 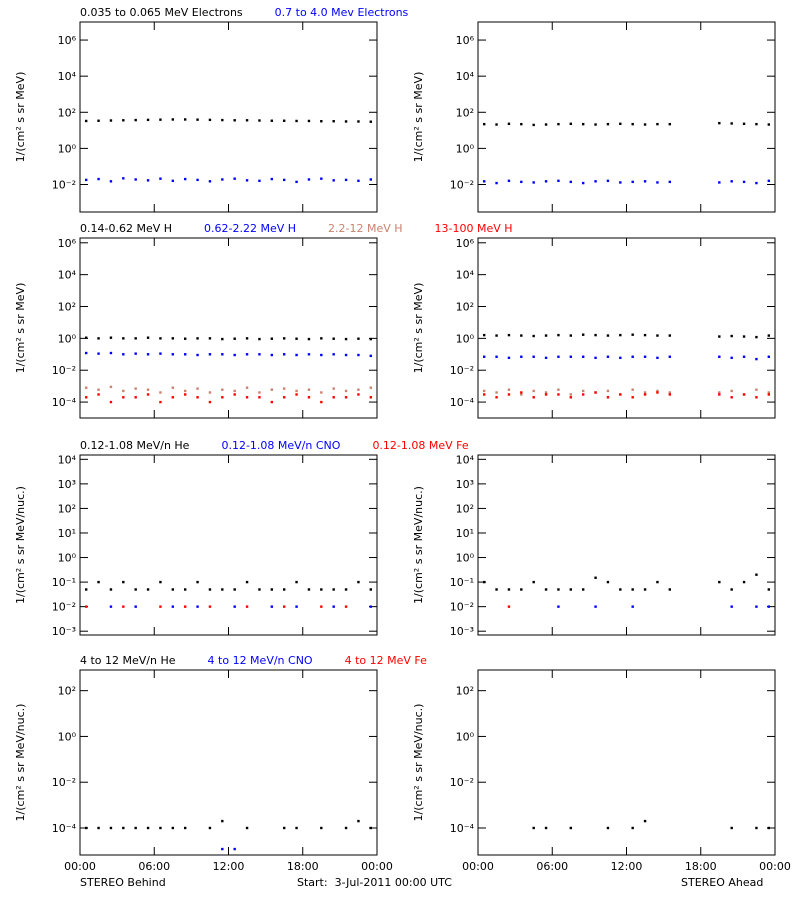 I want to click on y-tick-label: 10⁻¹, so click(x=462, y=582).